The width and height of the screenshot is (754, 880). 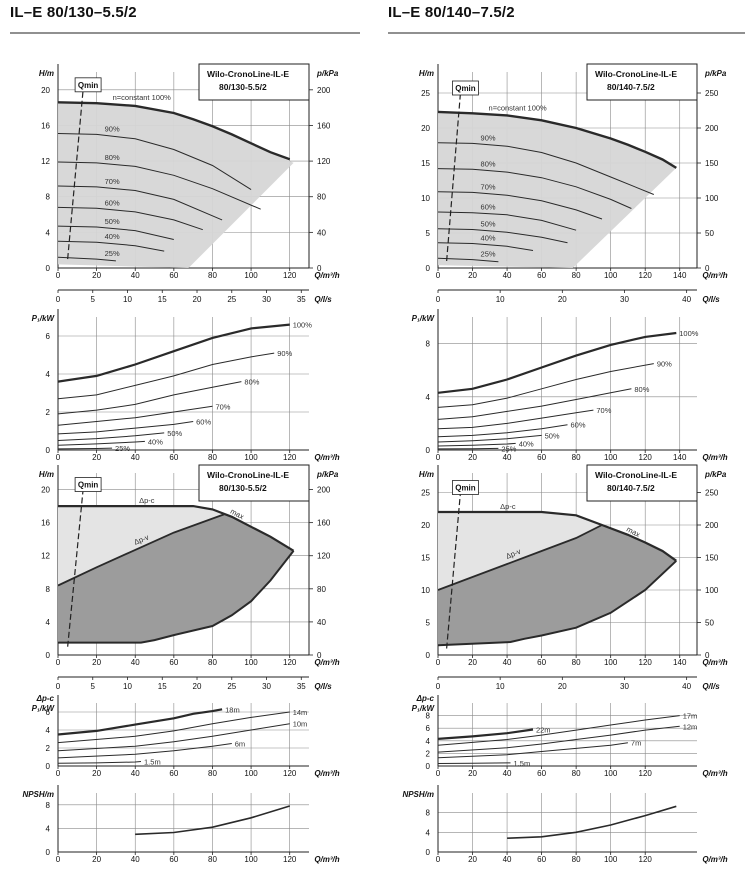 I want to click on l_hq-right-tick-label: 200, so click(x=324, y=90).